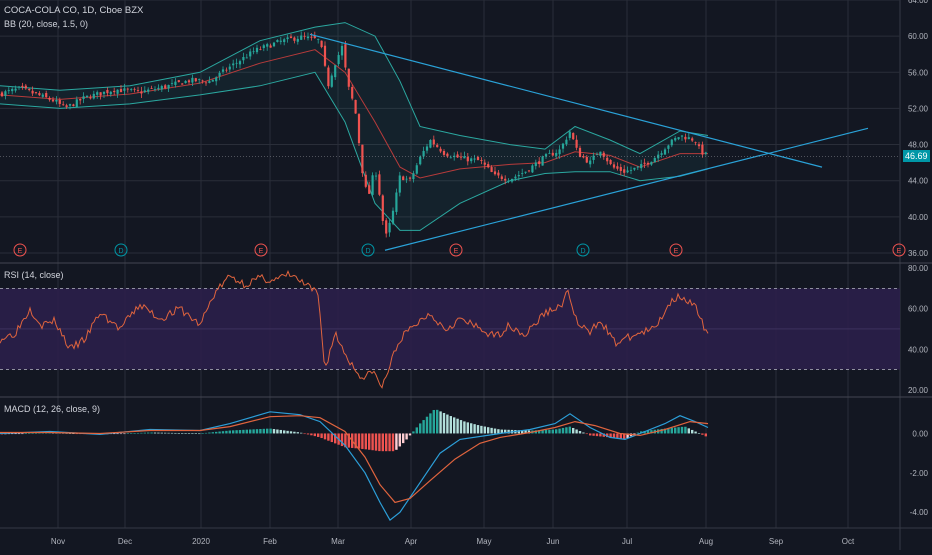 Image resolution: width=932 pixels, height=555 pixels. What do you see at coordinates (483, 541) in the screenshot?
I see `x-tick-label: May` at bounding box center [483, 541].